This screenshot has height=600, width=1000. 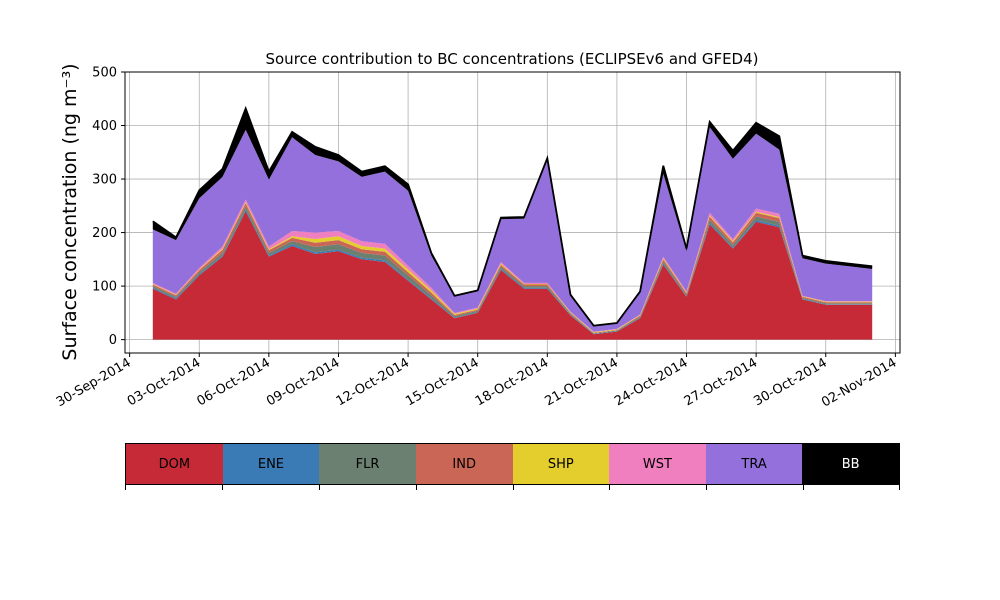 What do you see at coordinates (70, 211) in the screenshot?
I see `y-axis-label: Surface concentration (ng m⁻³)` at bounding box center [70, 211].